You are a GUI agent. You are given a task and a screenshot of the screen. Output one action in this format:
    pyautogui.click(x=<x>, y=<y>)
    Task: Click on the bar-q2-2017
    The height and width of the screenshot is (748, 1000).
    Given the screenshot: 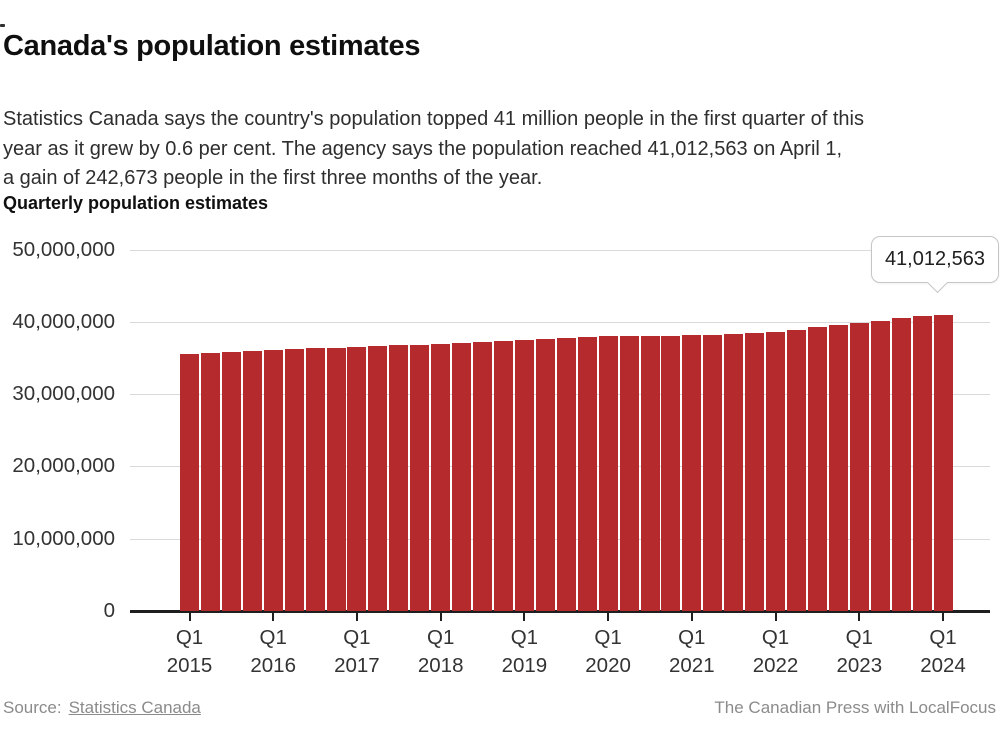 What is the action you would take?
    pyautogui.click(x=378, y=478)
    